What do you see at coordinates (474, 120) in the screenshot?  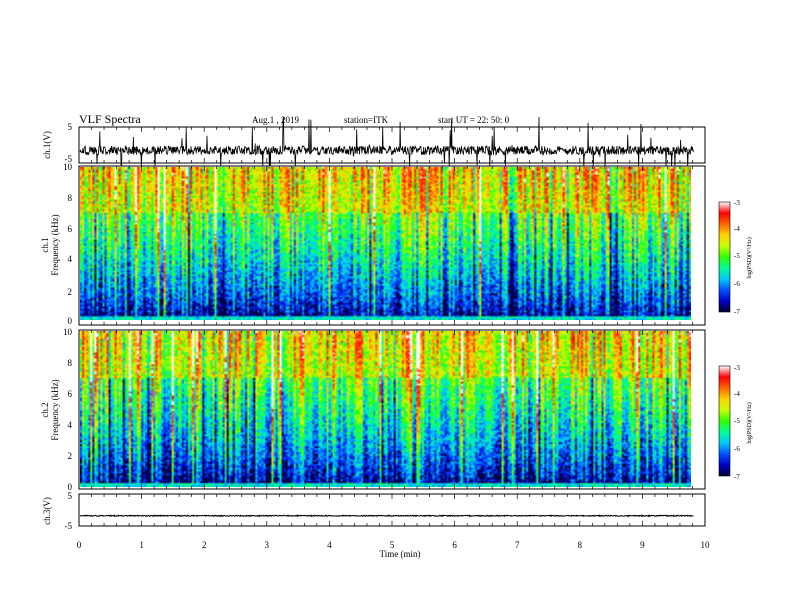 I see `start-time-label: start UT = 22: 50: 0` at bounding box center [474, 120].